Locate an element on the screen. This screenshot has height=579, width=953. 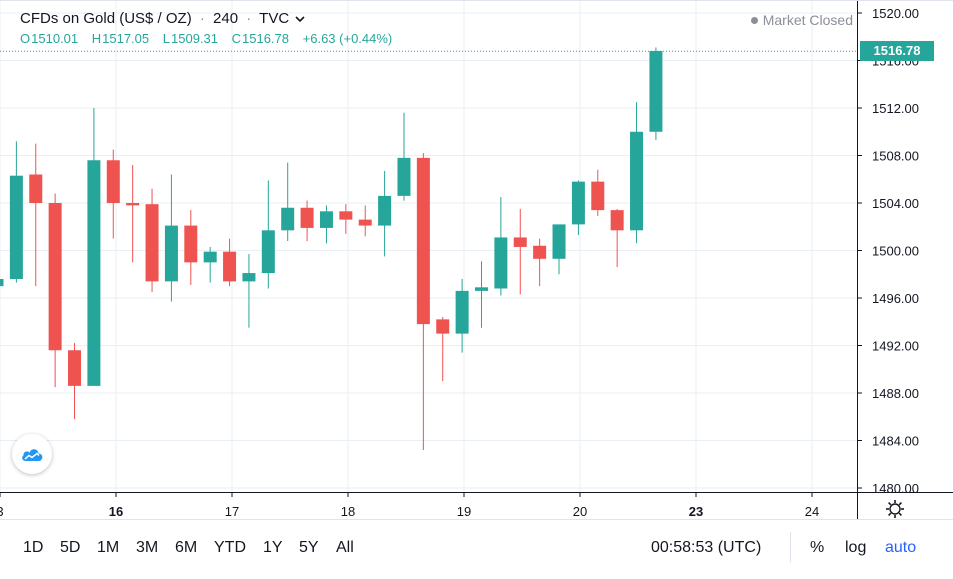
symbol-name: CFDs on Gold (US$ / OZ) is located at coordinates (106, 18).